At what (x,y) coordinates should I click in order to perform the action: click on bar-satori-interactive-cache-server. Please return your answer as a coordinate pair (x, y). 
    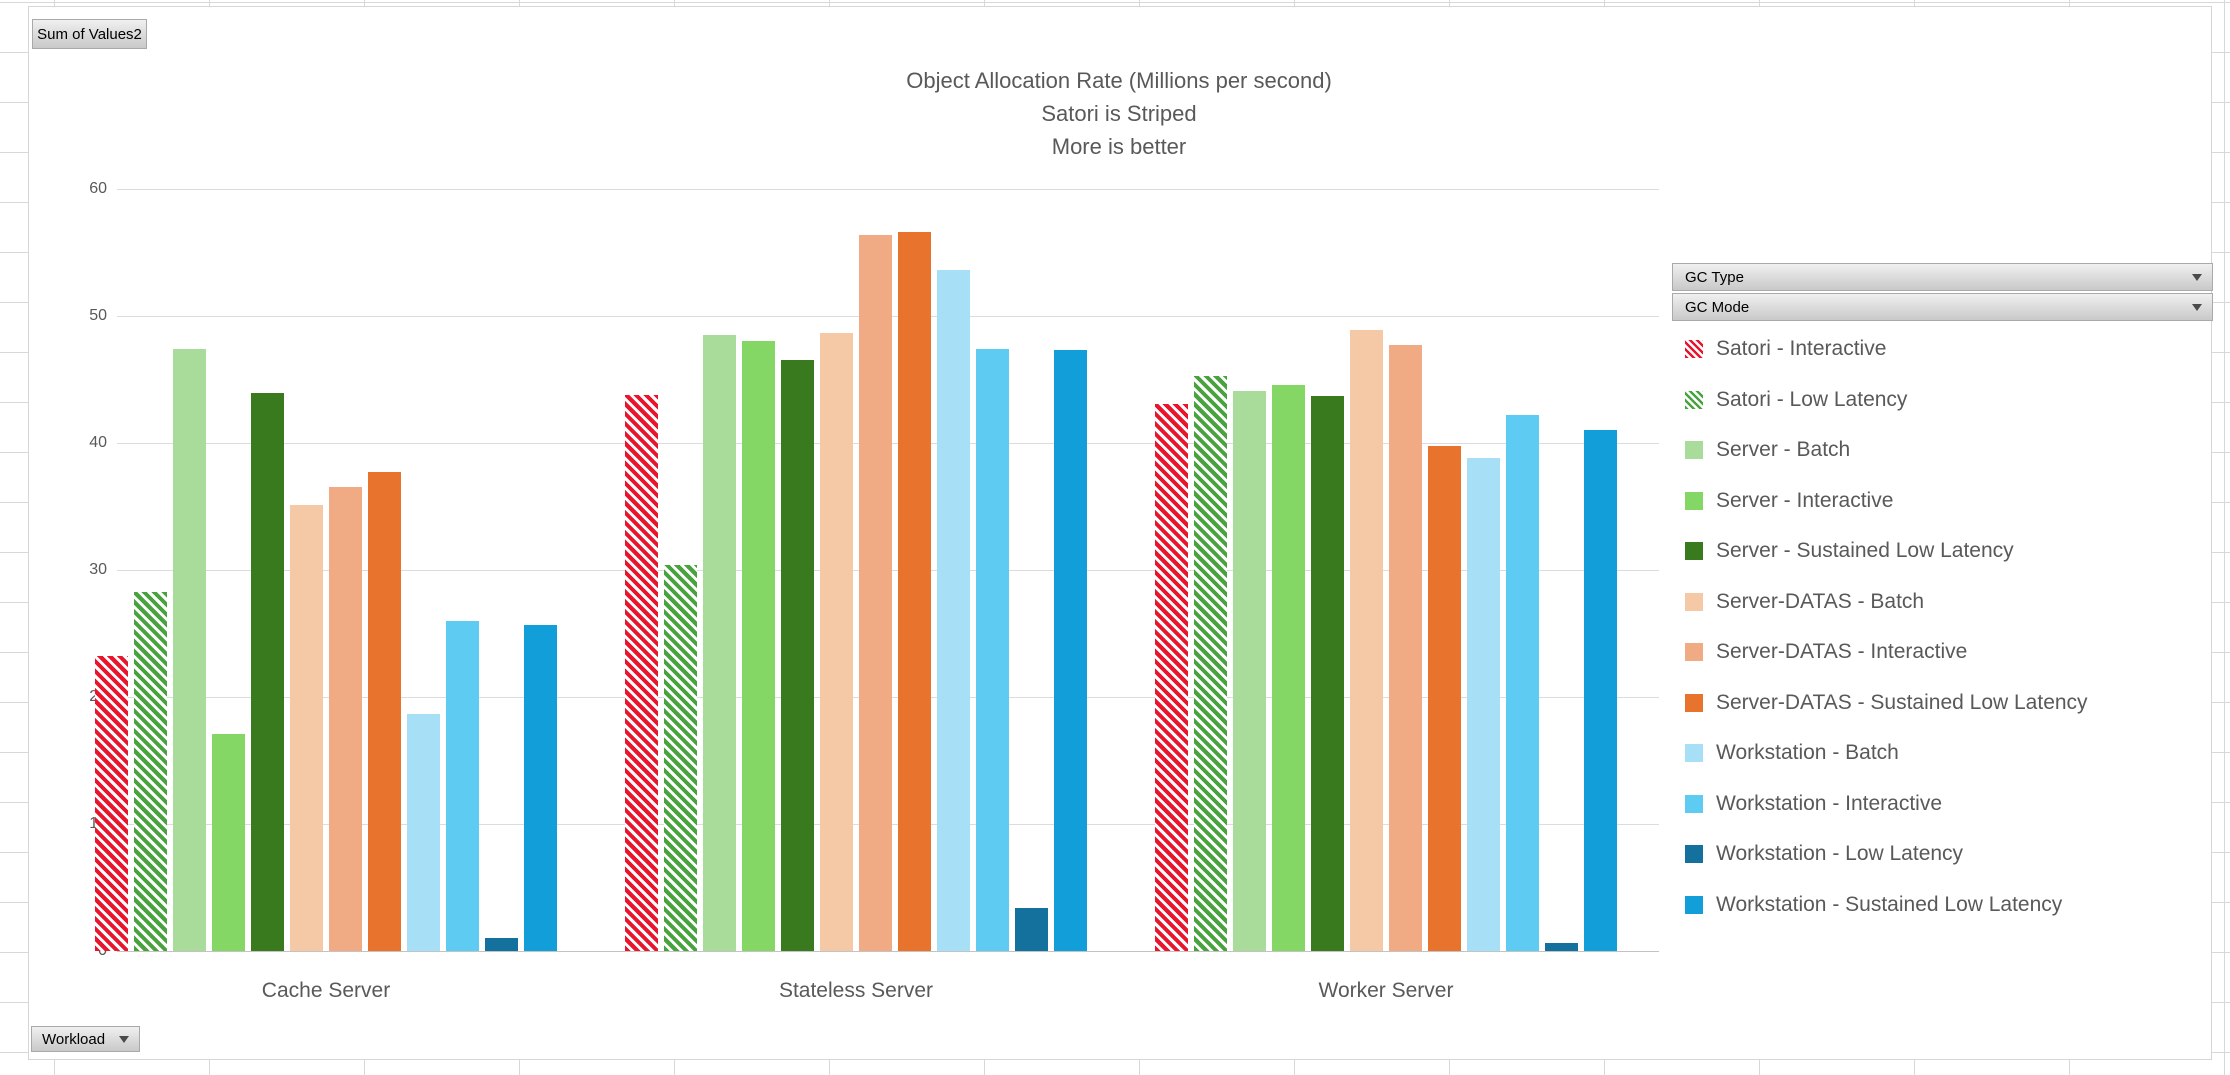
    Looking at the image, I should click on (111, 803).